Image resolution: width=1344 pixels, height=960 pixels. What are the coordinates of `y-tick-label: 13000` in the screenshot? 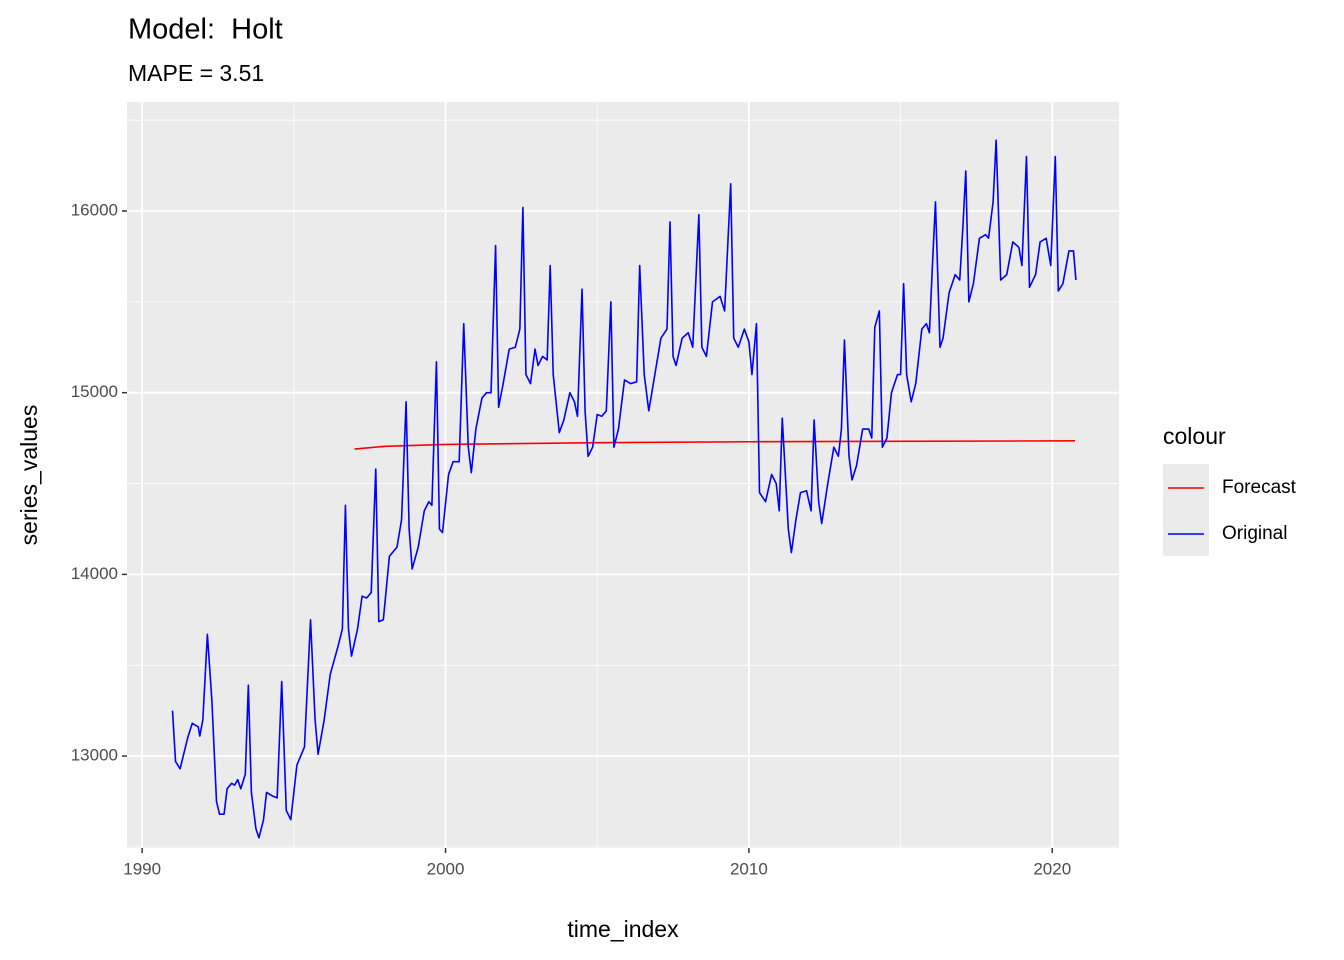 It's located at (94, 755).